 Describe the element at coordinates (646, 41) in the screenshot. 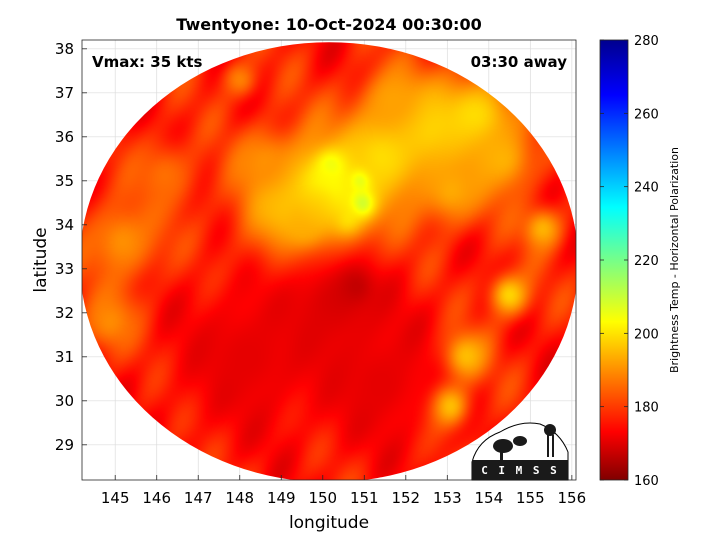

I see `colorbar-tick-label: 280` at that location.